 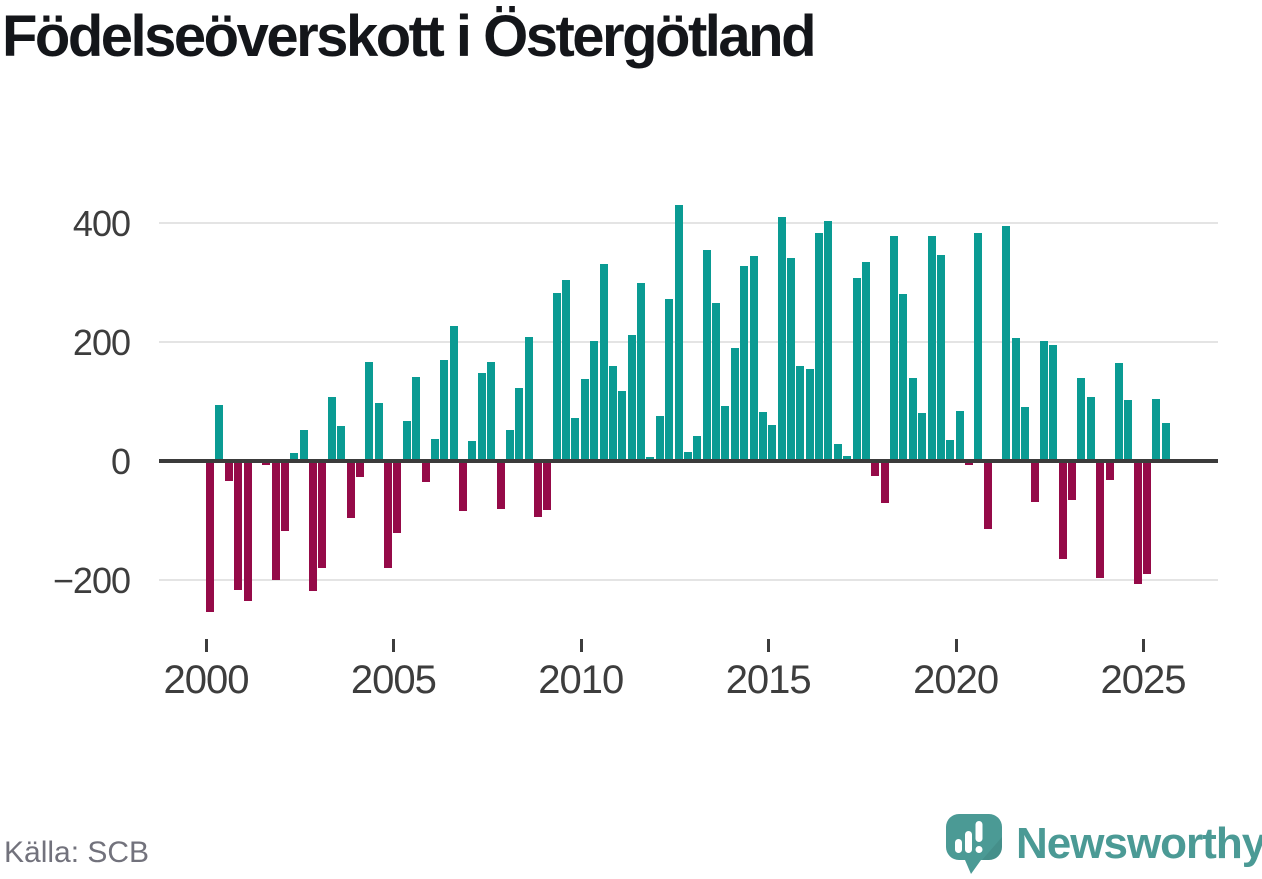 What do you see at coordinates (769, 645) in the screenshot?
I see `x-axis-tick-2015` at bounding box center [769, 645].